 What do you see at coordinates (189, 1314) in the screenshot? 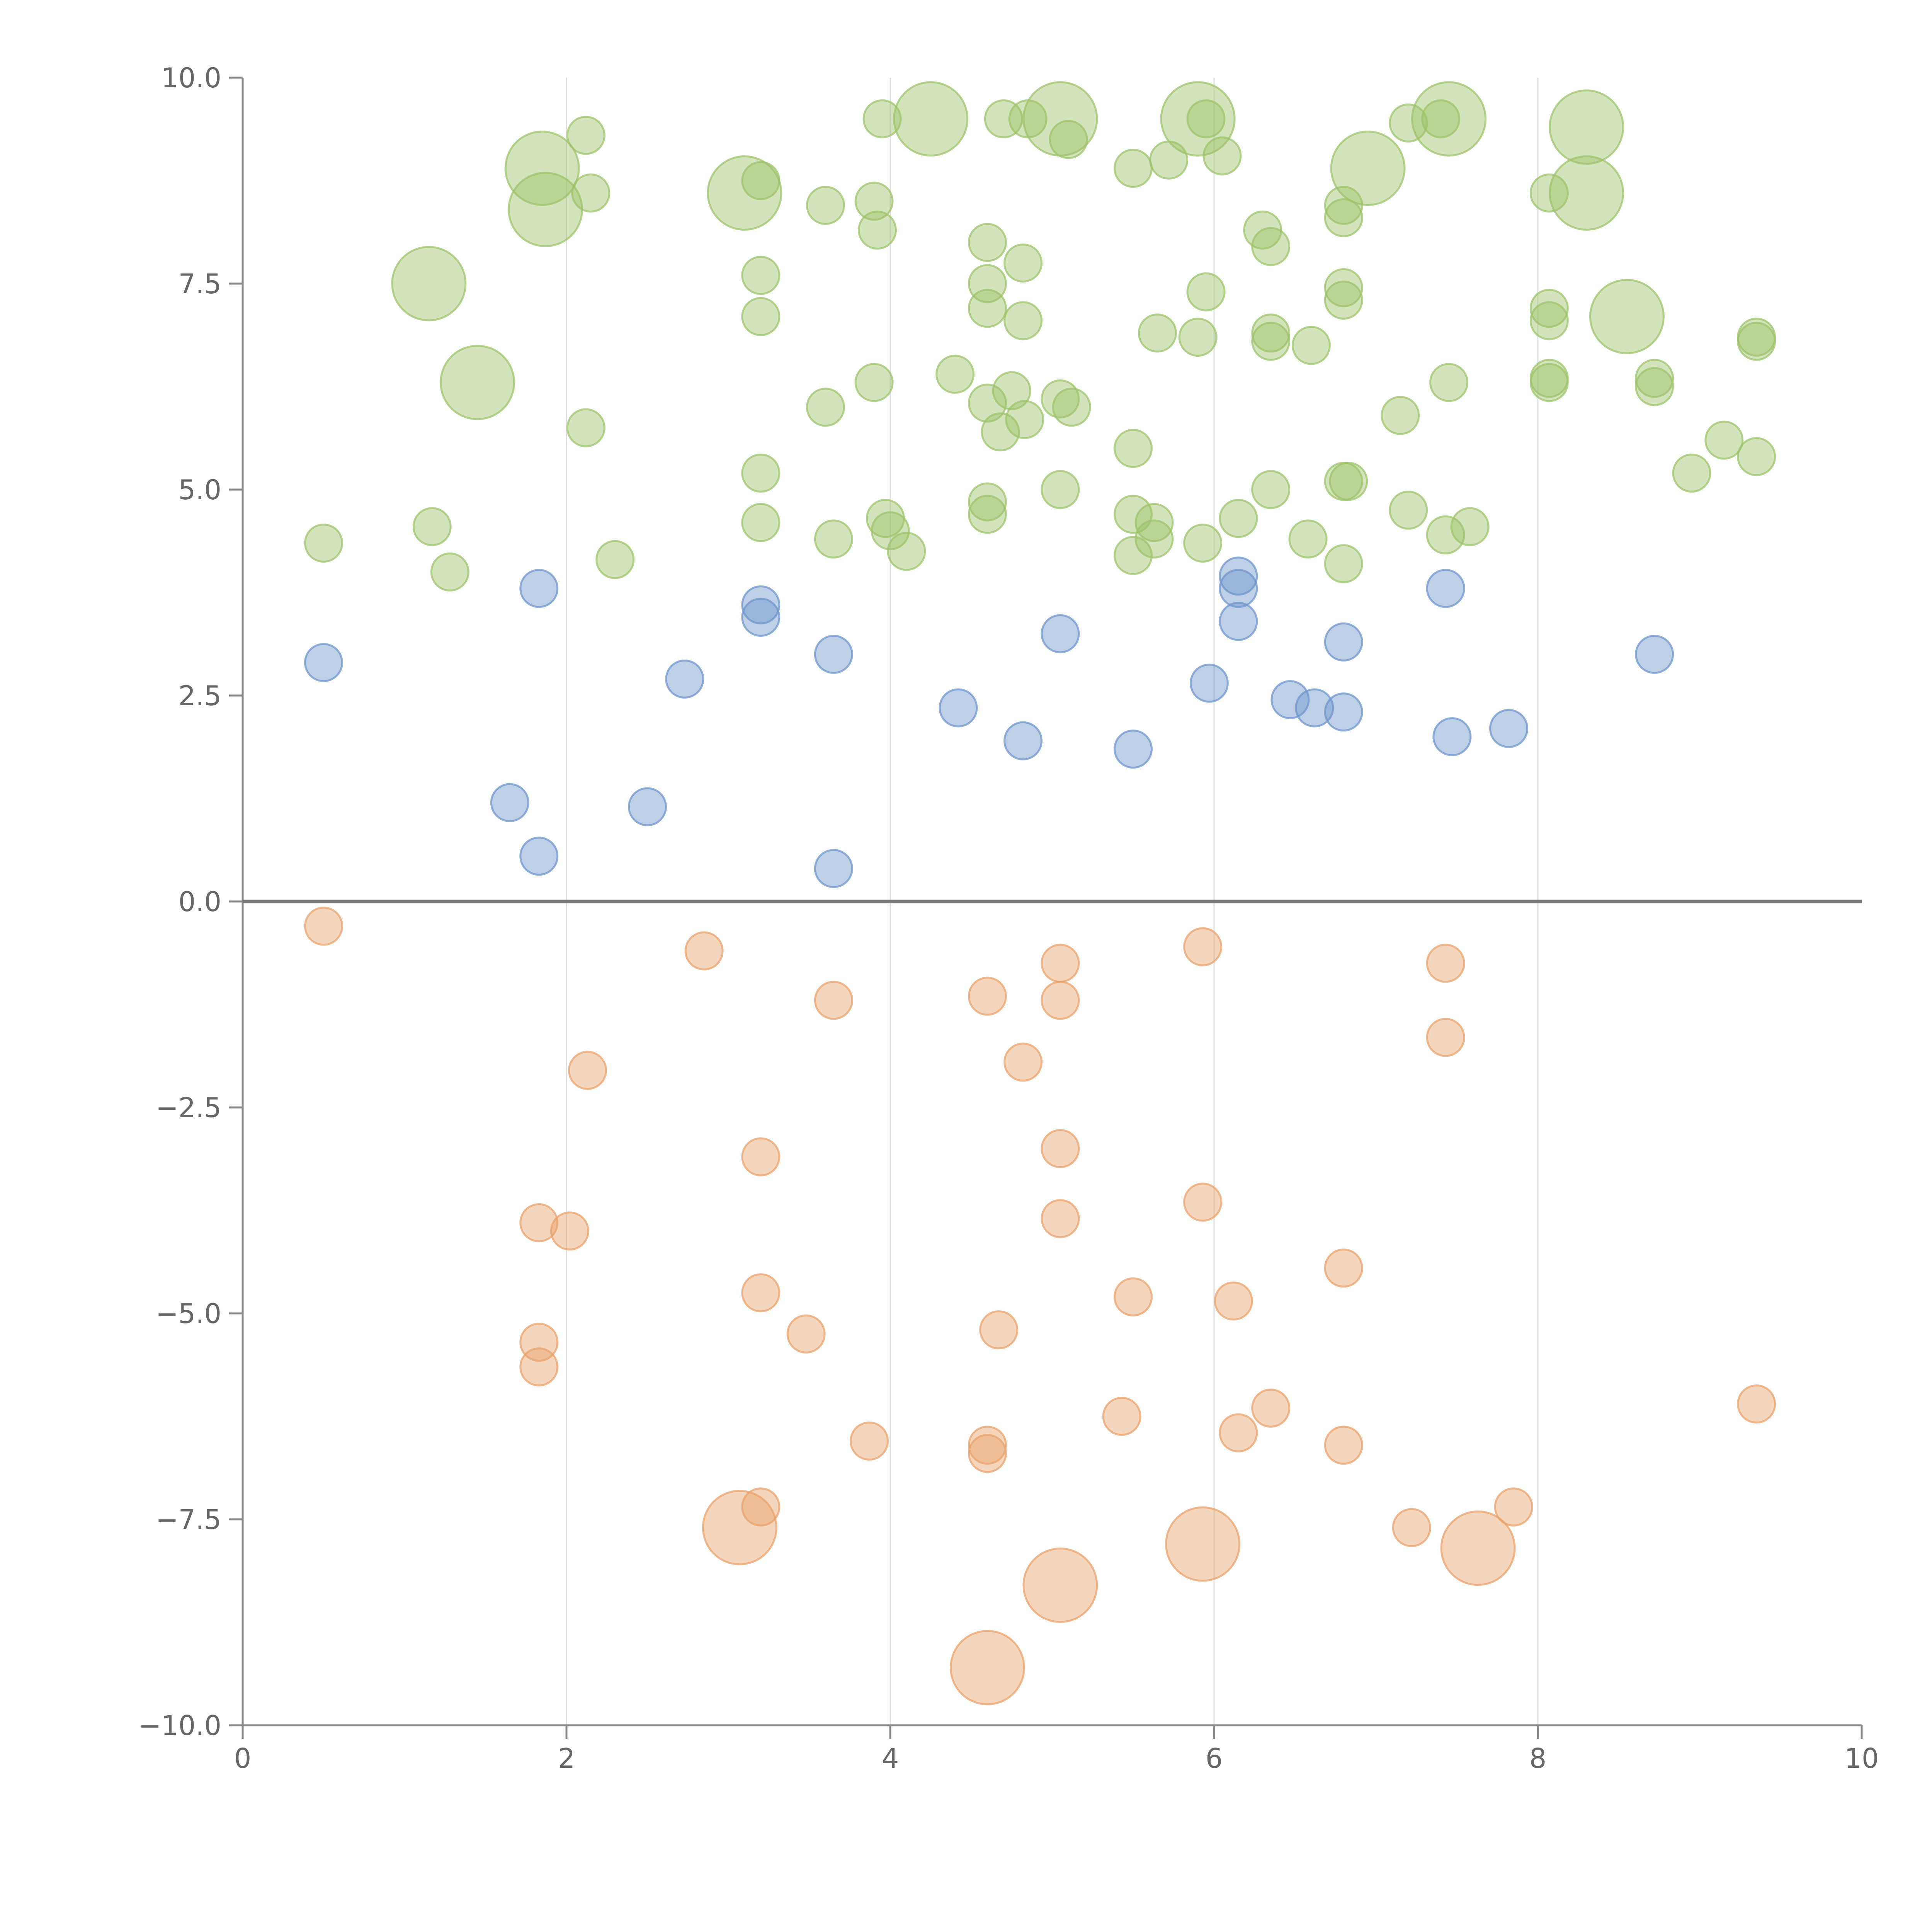
I see `y-tick-label: −5.0` at bounding box center [189, 1314].